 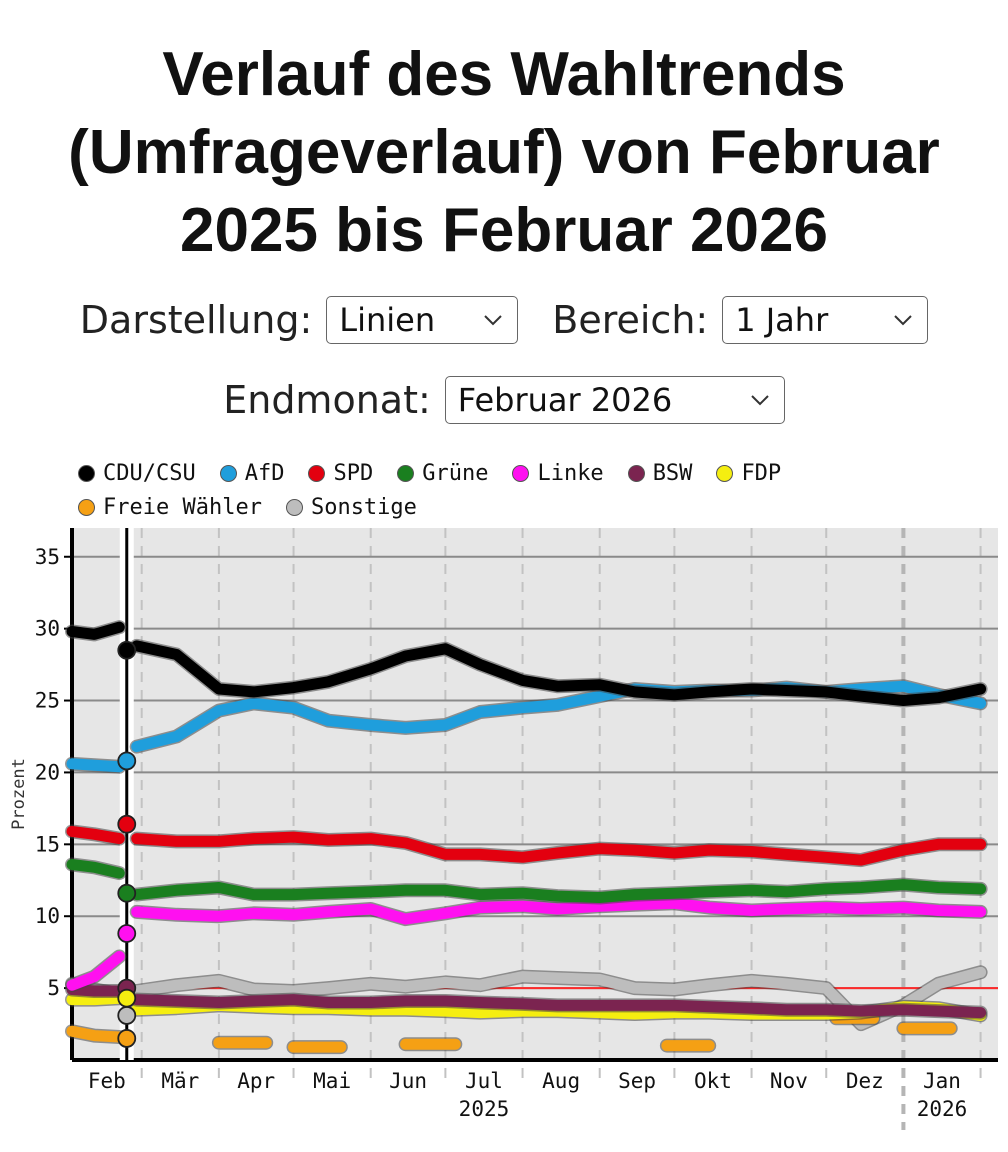 I want to click on election-result-point-fdp, so click(x=127, y=998).